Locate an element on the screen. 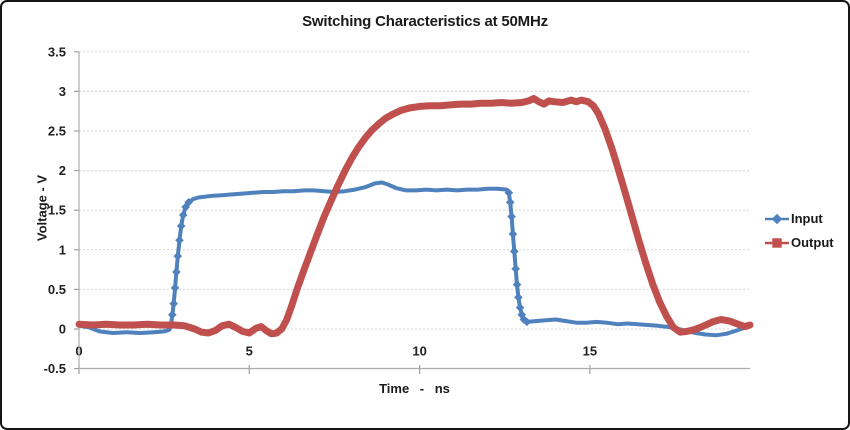 The height and width of the screenshot is (430, 850). legend-item-output: Output is located at coordinates (799, 242).